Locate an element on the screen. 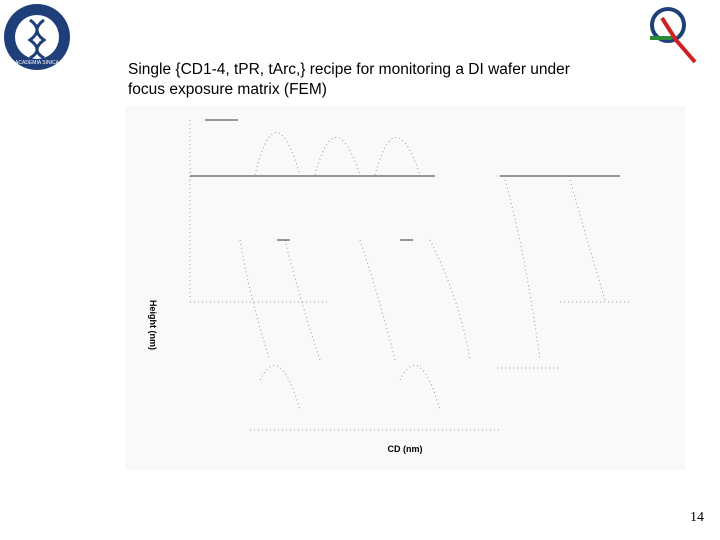 The image size is (720, 540). y-axis-label: Height (nm) is located at coordinates (153, 325).